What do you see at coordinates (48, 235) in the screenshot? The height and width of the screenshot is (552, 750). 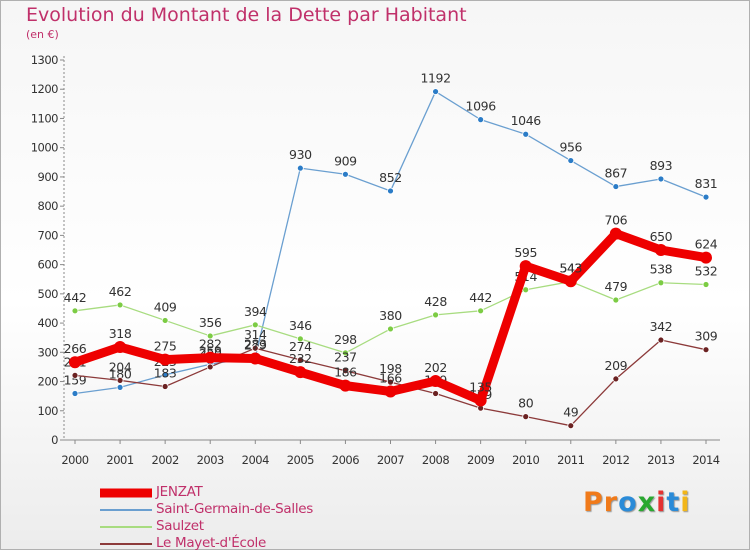 I see `y-tick-label: 700` at bounding box center [48, 235].